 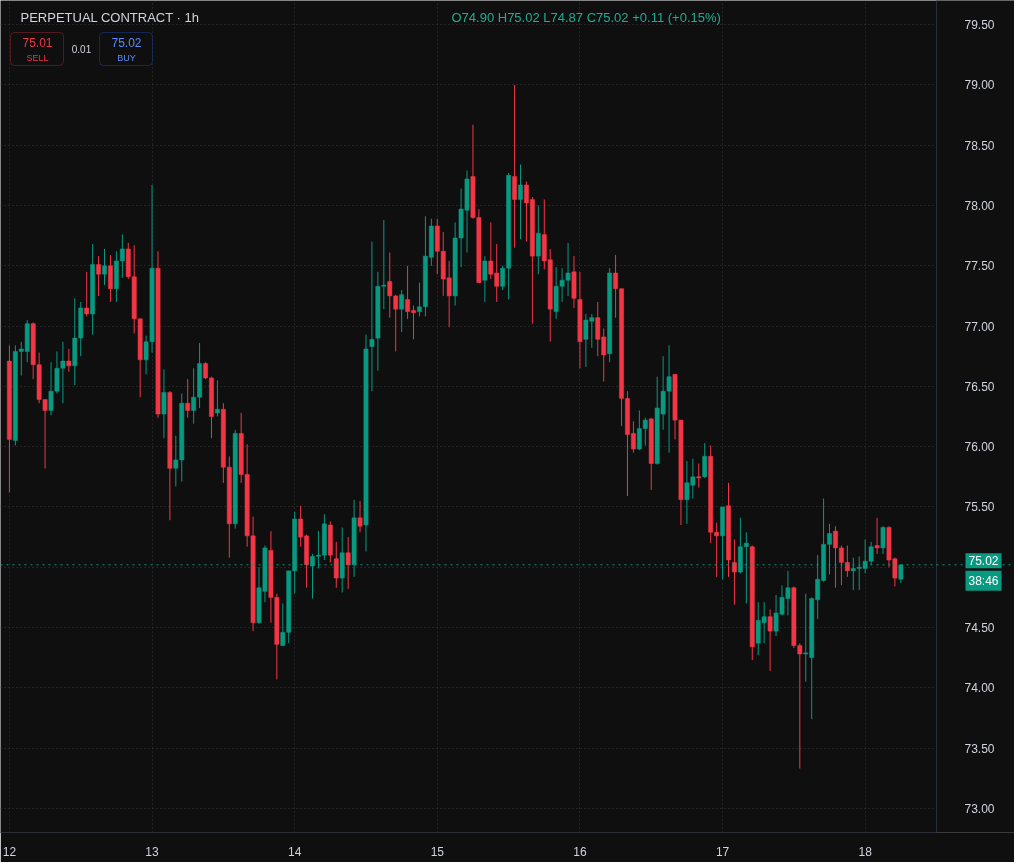 What do you see at coordinates (722, 851) in the screenshot?
I see `x-tick-label: 17` at bounding box center [722, 851].